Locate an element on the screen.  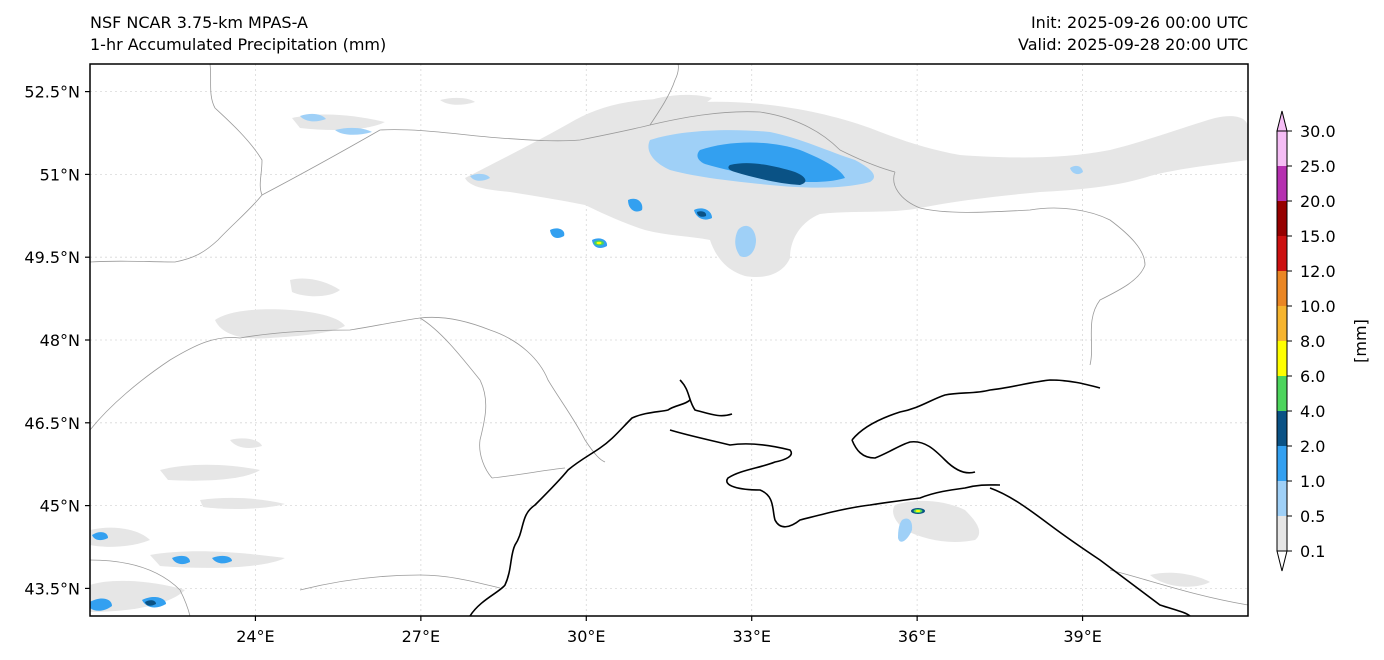
model-title: NSF NCAR 3.75-km MPAS-A is located at coordinates (199, 22).